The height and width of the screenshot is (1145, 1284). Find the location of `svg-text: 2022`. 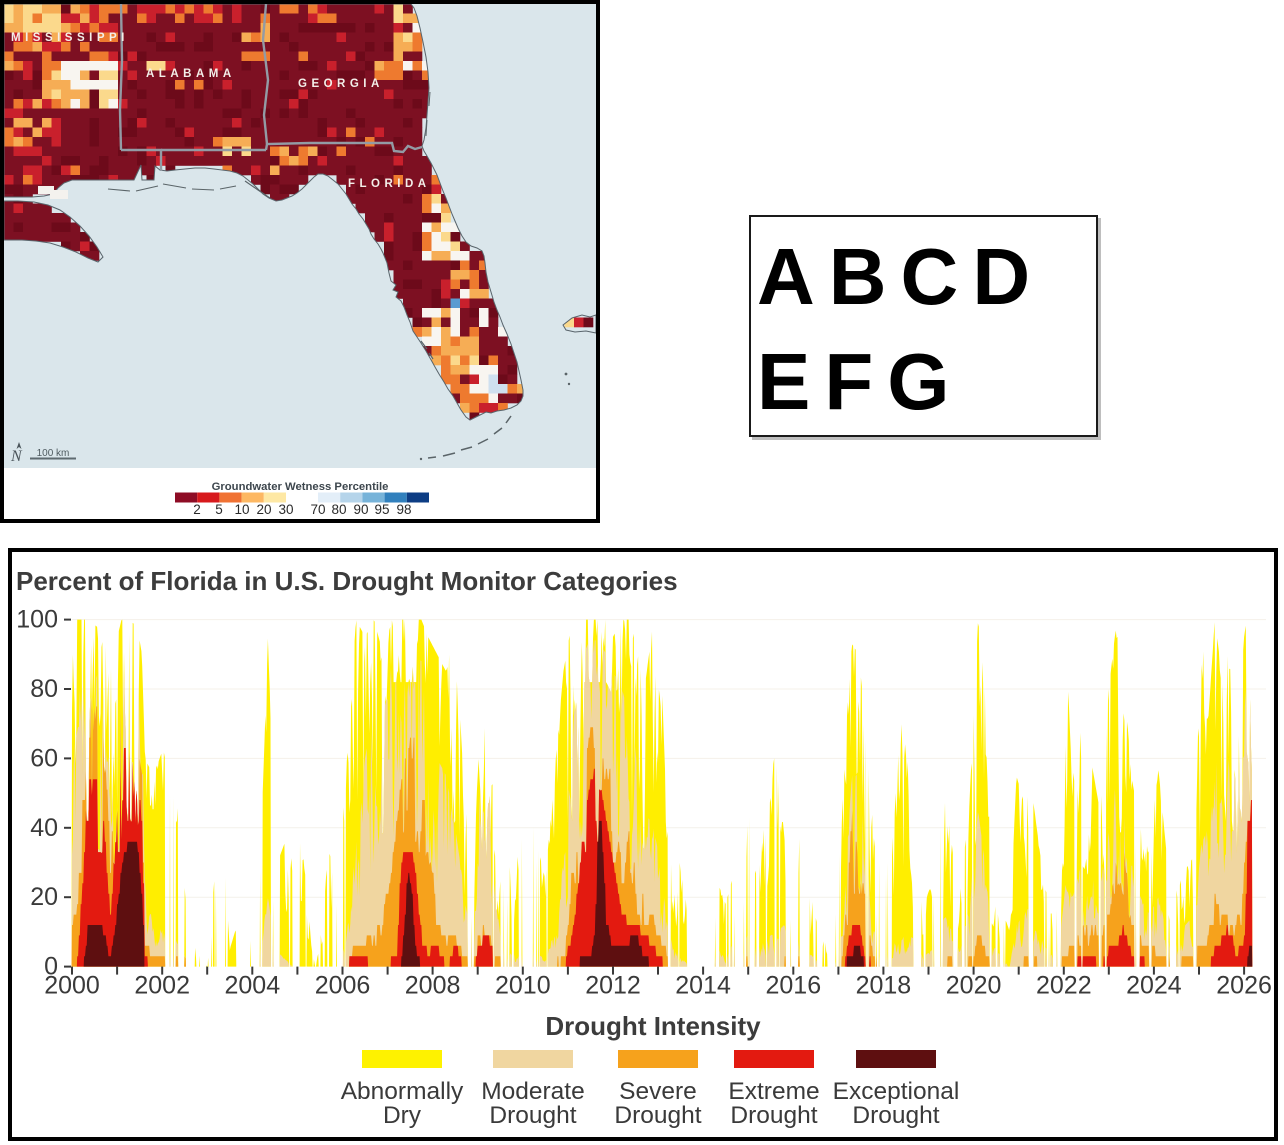

svg-text: 2022 is located at coordinates (1064, 986).